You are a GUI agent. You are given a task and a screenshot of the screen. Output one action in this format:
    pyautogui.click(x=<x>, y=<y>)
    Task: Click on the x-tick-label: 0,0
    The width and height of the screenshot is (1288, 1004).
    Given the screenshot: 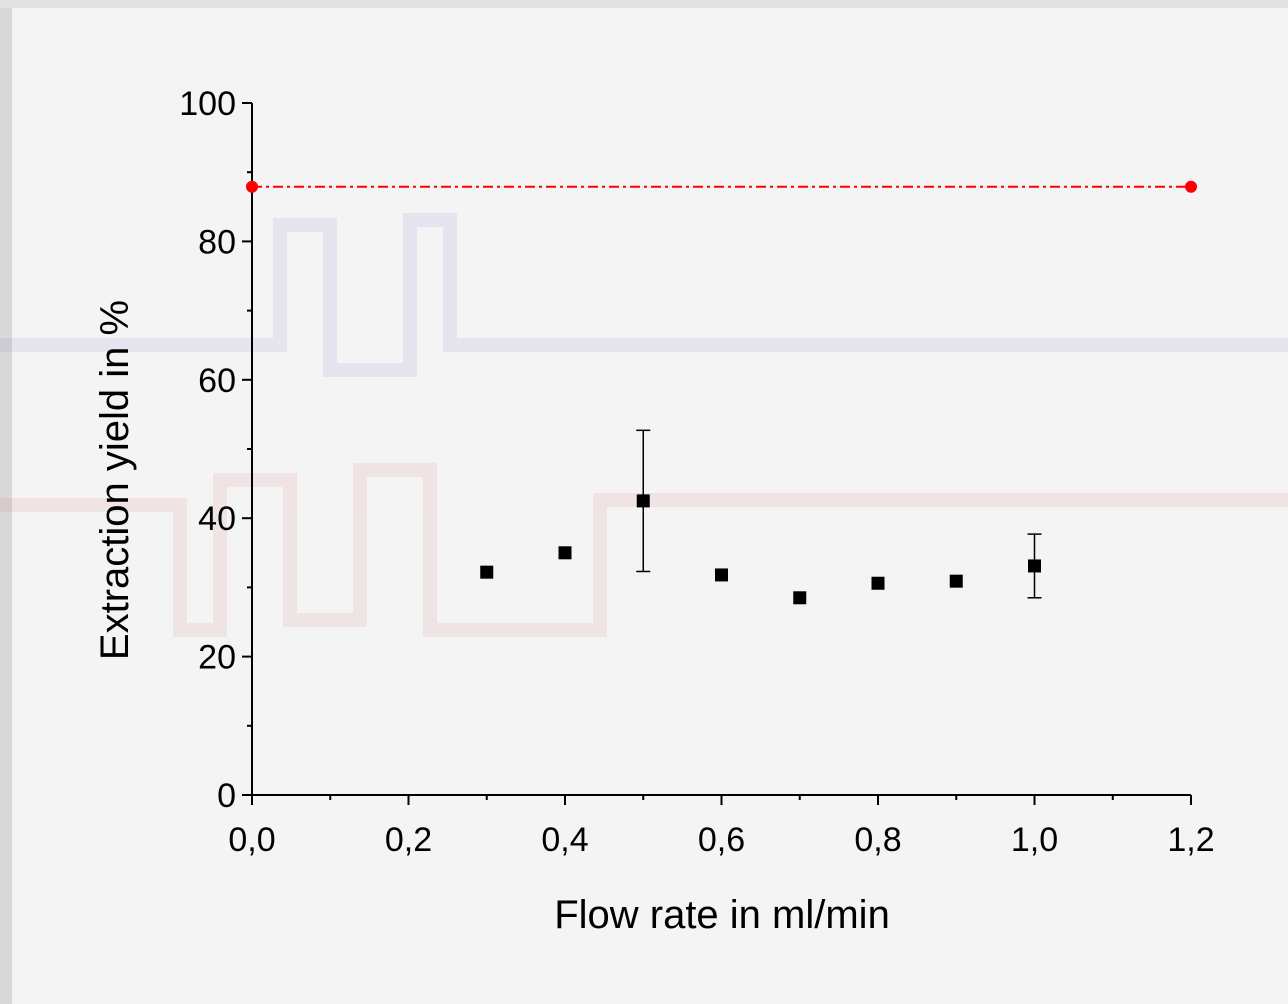 What is the action you would take?
    pyautogui.click(x=251, y=840)
    